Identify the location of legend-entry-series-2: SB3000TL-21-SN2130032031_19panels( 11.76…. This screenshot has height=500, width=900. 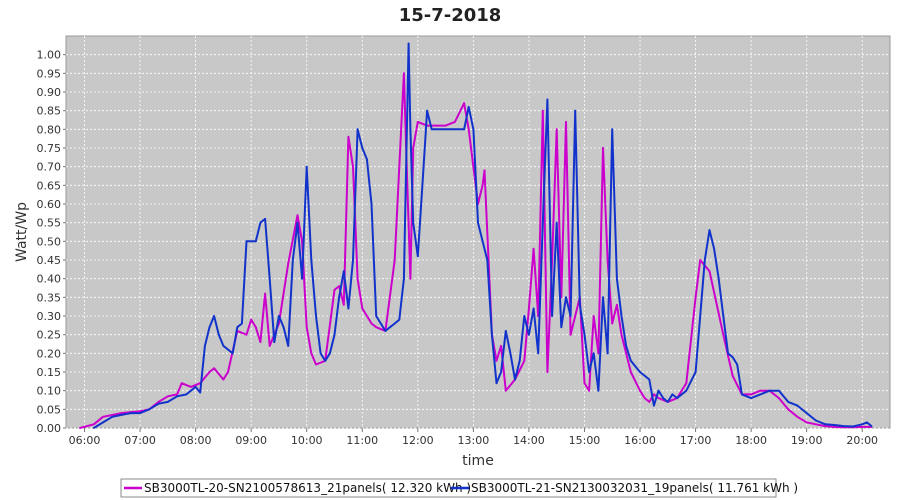
(634, 488).